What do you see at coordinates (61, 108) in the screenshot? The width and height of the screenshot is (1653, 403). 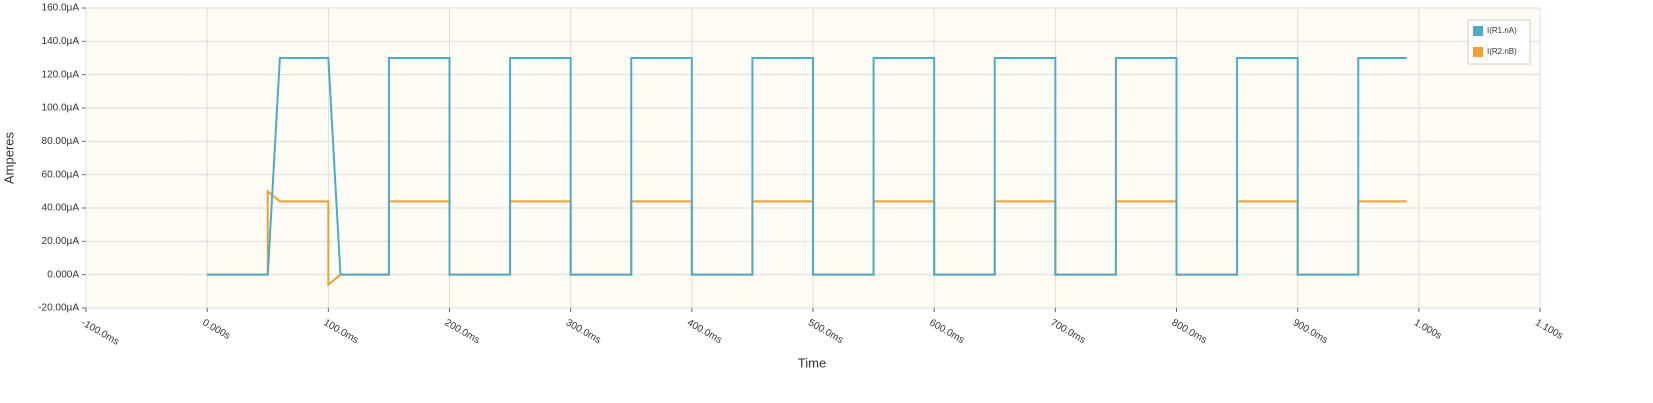 I see `y-tick-label: 100.0µA` at bounding box center [61, 108].